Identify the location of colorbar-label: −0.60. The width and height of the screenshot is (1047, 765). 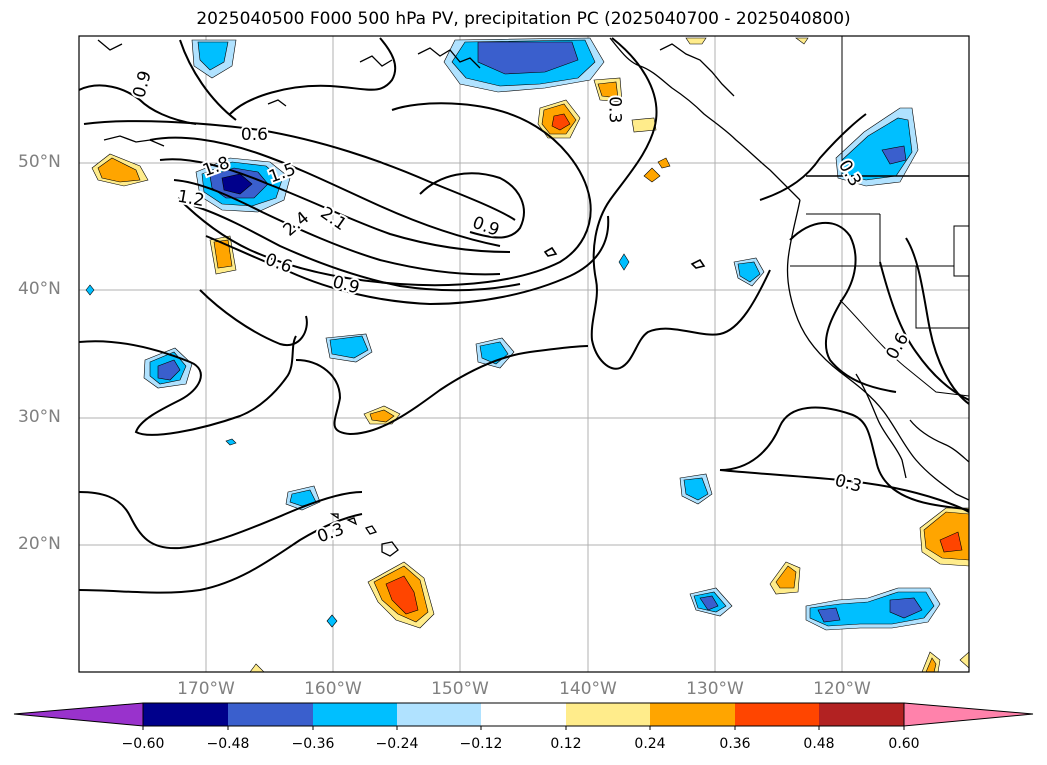
(143, 744).